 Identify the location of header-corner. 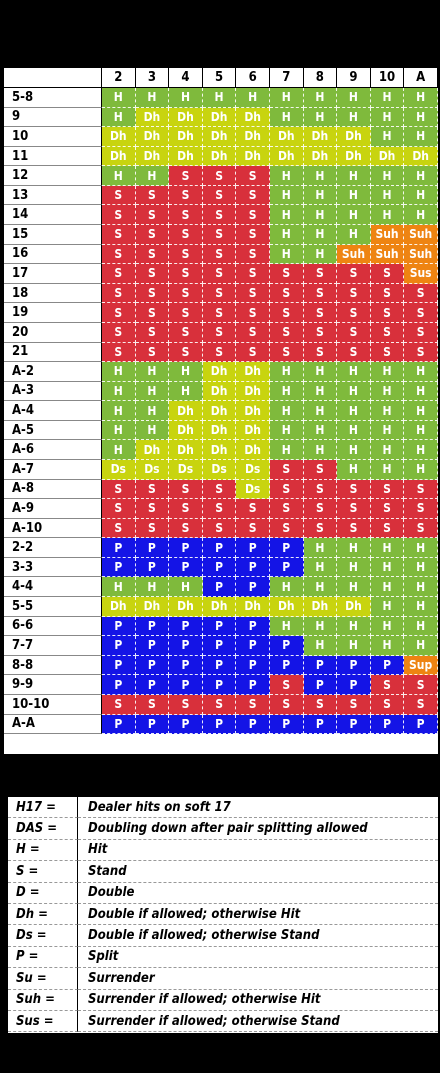
(53, 78).